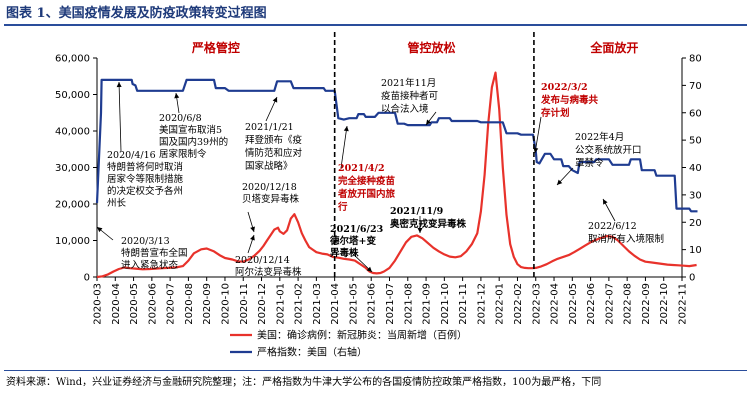  What do you see at coordinates (145, 241) in the screenshot?
I see `annotation-line: 2020/3/13` at bounding box center [145, 241].